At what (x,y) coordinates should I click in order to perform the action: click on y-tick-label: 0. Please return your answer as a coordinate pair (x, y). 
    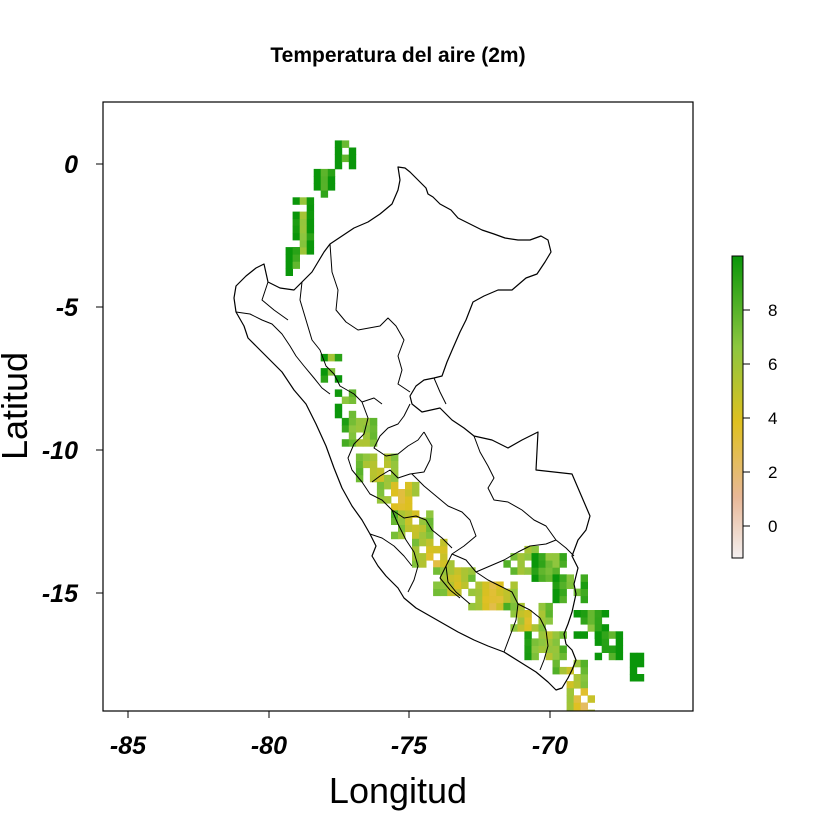
    Looking at the image, I should click on (71, 165).